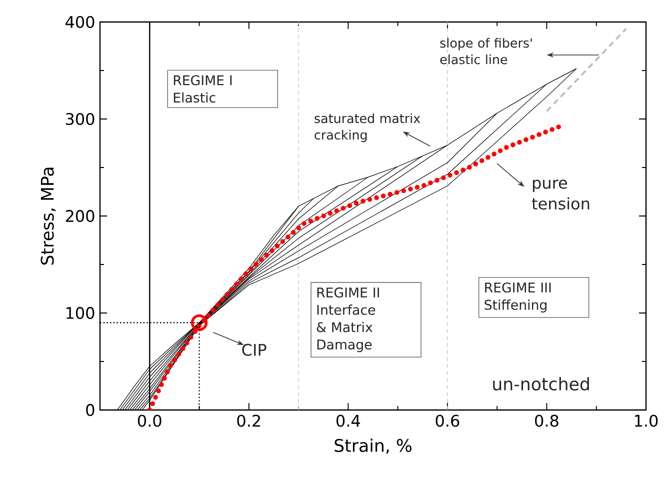  Describe the element at coordinates (80, 119) in the screenshot. I see `y-tick-label: 300` at that location.